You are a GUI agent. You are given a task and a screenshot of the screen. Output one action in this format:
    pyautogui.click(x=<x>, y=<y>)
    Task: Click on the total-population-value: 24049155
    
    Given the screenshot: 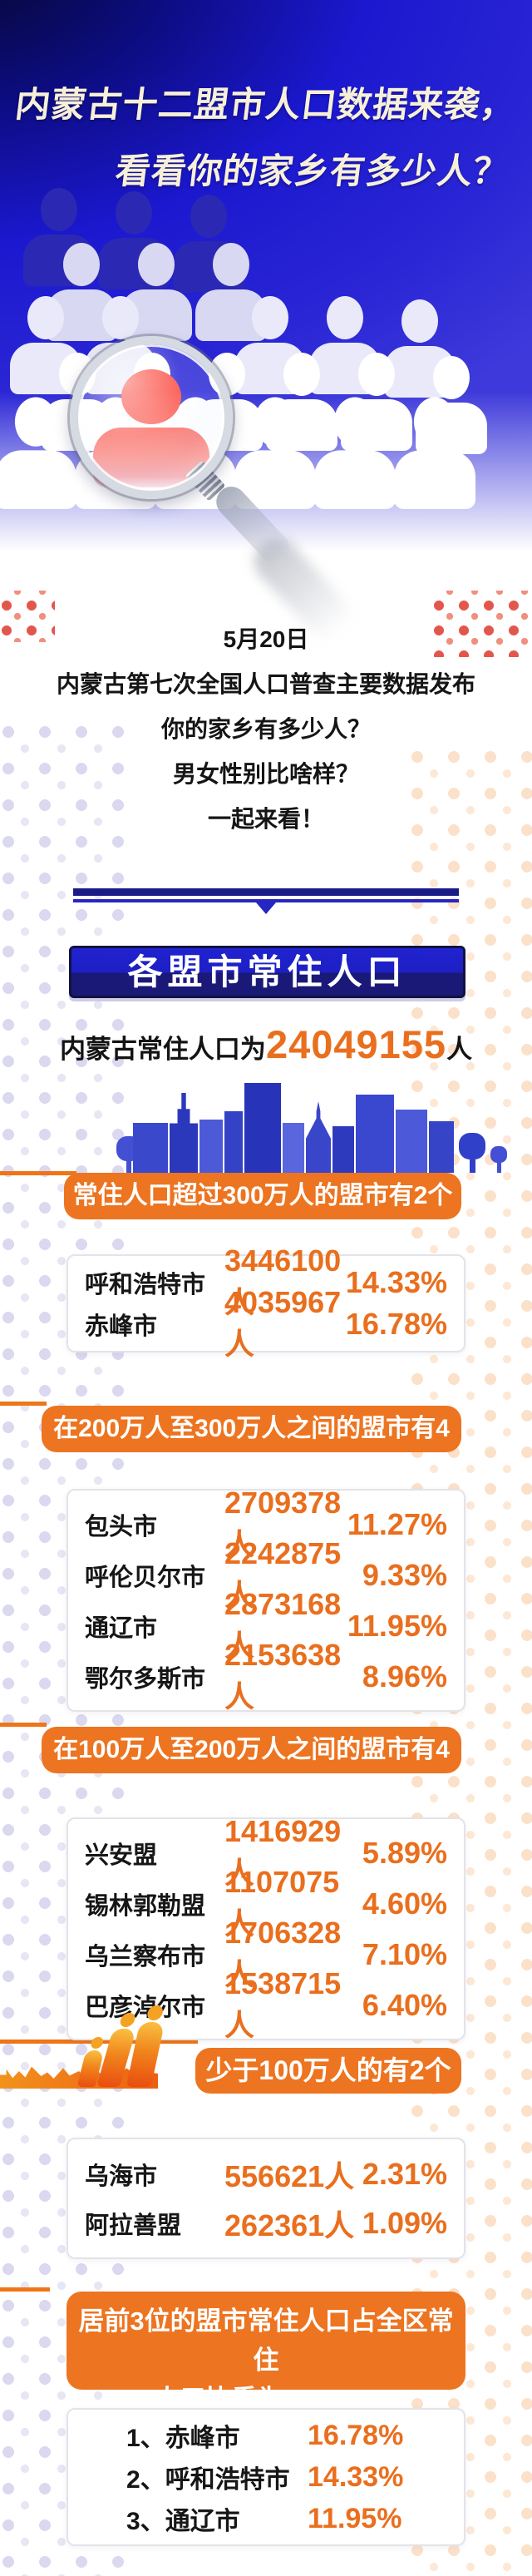 What is the action you would take?
    pyautogui.click(x=356, y=1044)
    